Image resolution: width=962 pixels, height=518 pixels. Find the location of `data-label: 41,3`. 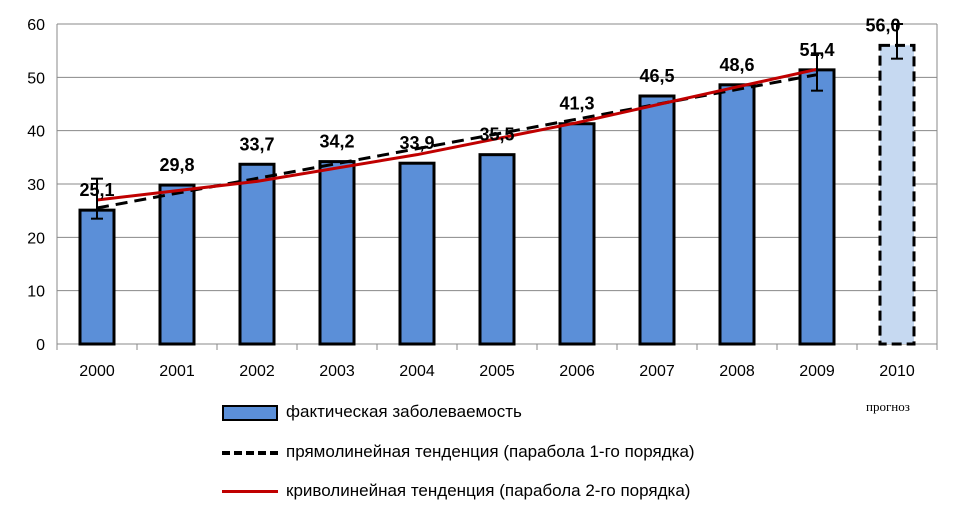

data-label: 41,3 is located at coordinates (576, 104).